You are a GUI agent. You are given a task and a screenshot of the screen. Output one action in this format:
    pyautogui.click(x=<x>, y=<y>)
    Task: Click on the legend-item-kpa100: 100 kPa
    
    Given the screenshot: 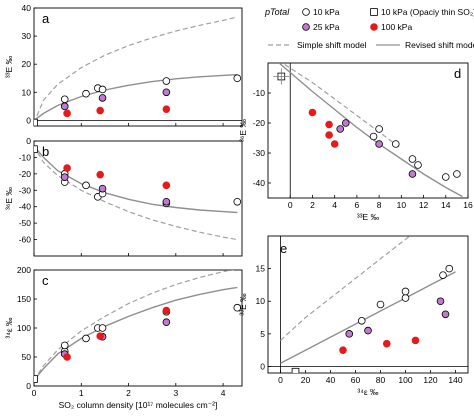 What is the action you would take?
    pyautogui.click(x=391, y=27)
    